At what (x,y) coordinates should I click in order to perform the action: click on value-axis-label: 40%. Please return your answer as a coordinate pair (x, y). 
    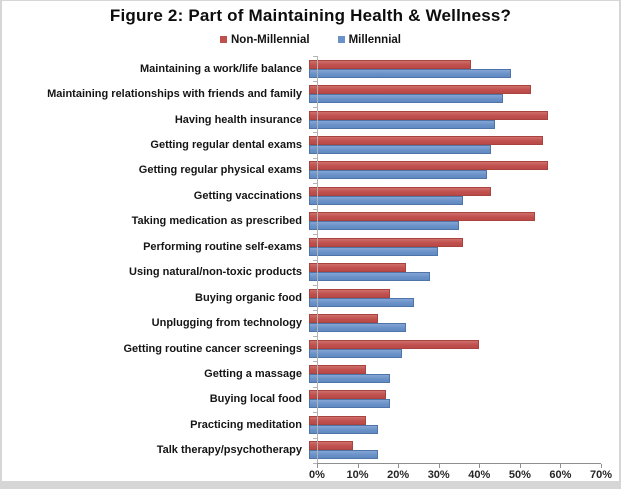
    Looking at the image, I should click on (479, 475).